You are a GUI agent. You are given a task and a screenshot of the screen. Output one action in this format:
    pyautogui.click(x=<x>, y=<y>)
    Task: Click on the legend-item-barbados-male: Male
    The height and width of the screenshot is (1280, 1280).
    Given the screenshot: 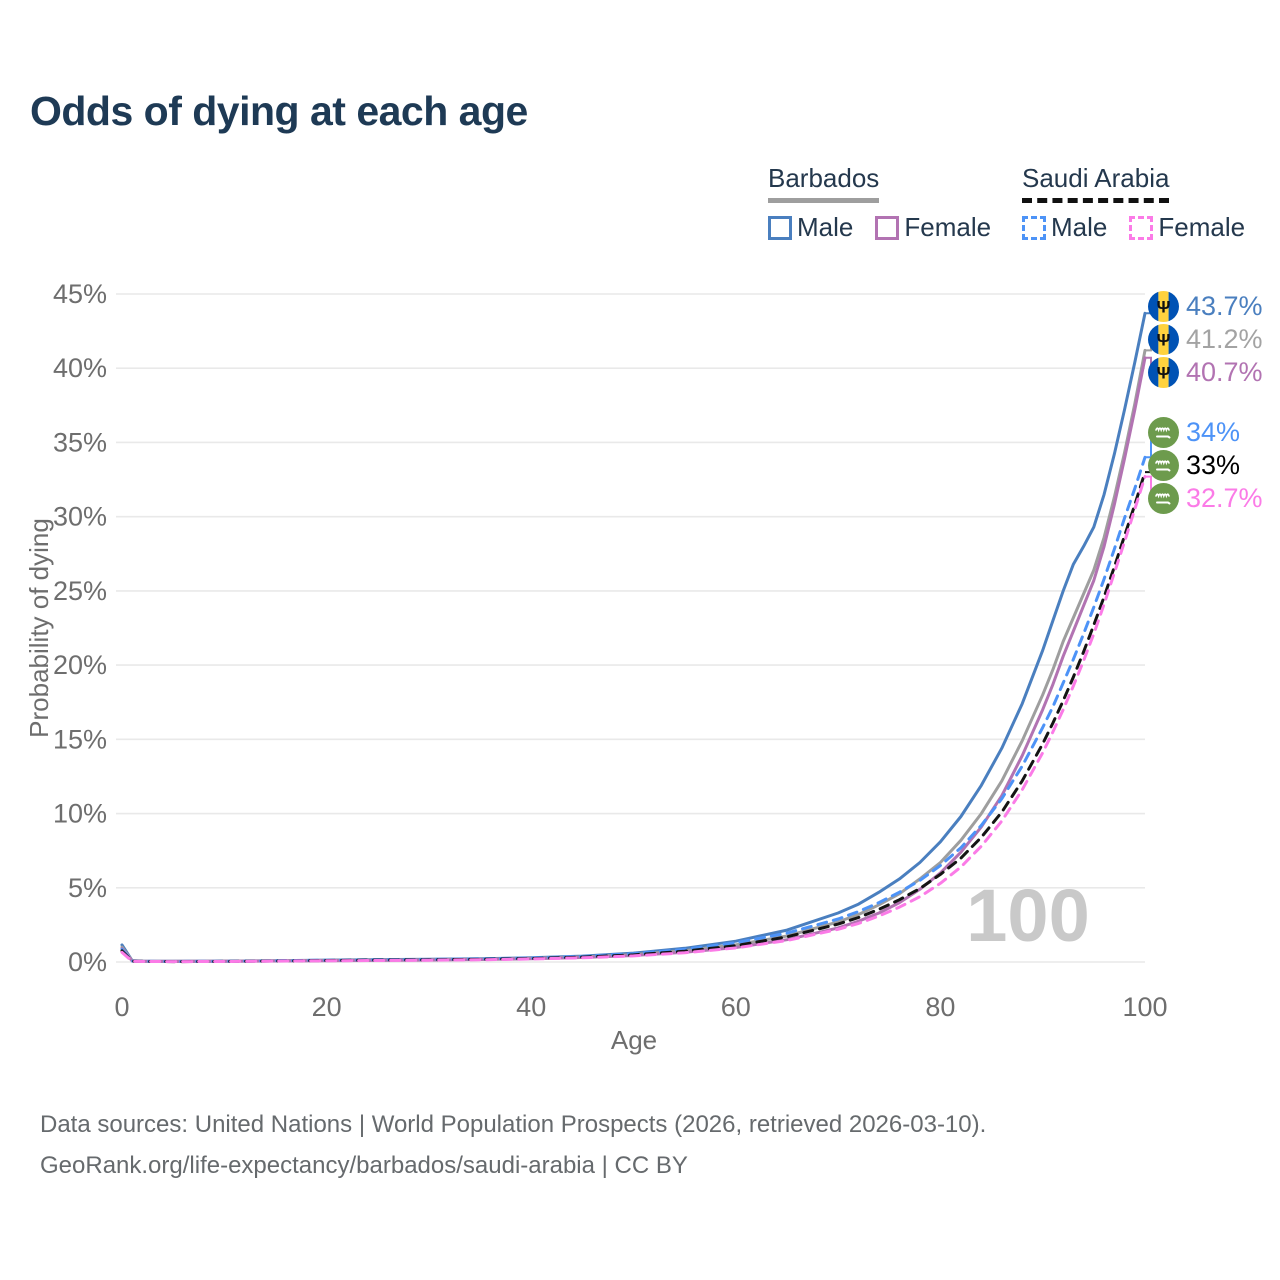 What is the action you would take?
    pyautogui.click(x=810, y=227)
    